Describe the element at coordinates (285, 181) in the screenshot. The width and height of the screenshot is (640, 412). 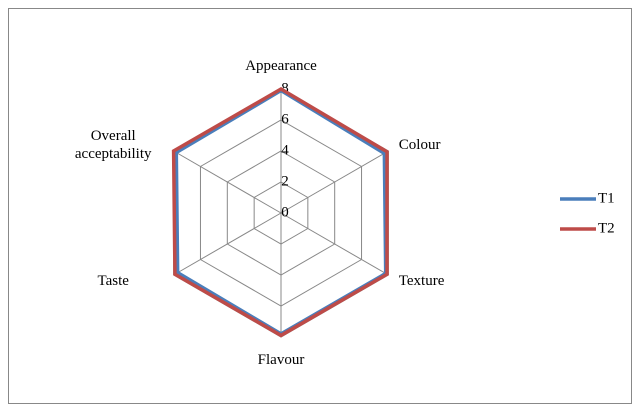
I see `r-tick-label: 2` at that location.